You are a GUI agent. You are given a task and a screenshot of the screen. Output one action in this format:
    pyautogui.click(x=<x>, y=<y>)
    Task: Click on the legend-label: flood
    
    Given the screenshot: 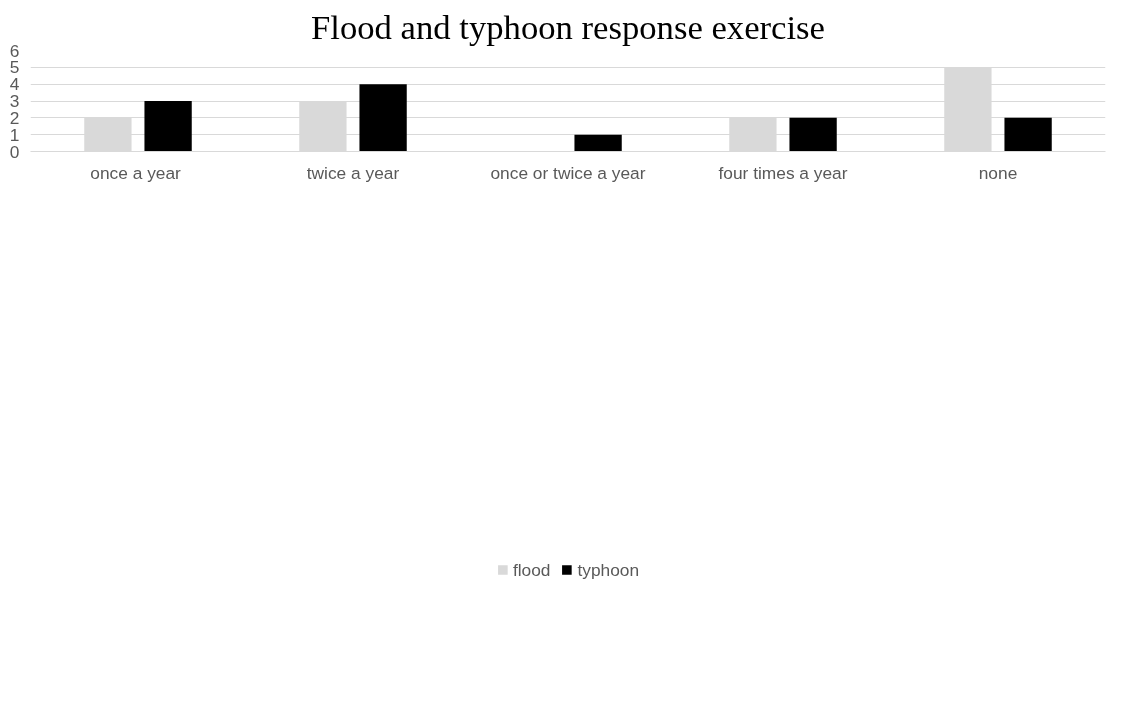 What is the action you would take?
    pyautogui.click(x=531, y=570)
    